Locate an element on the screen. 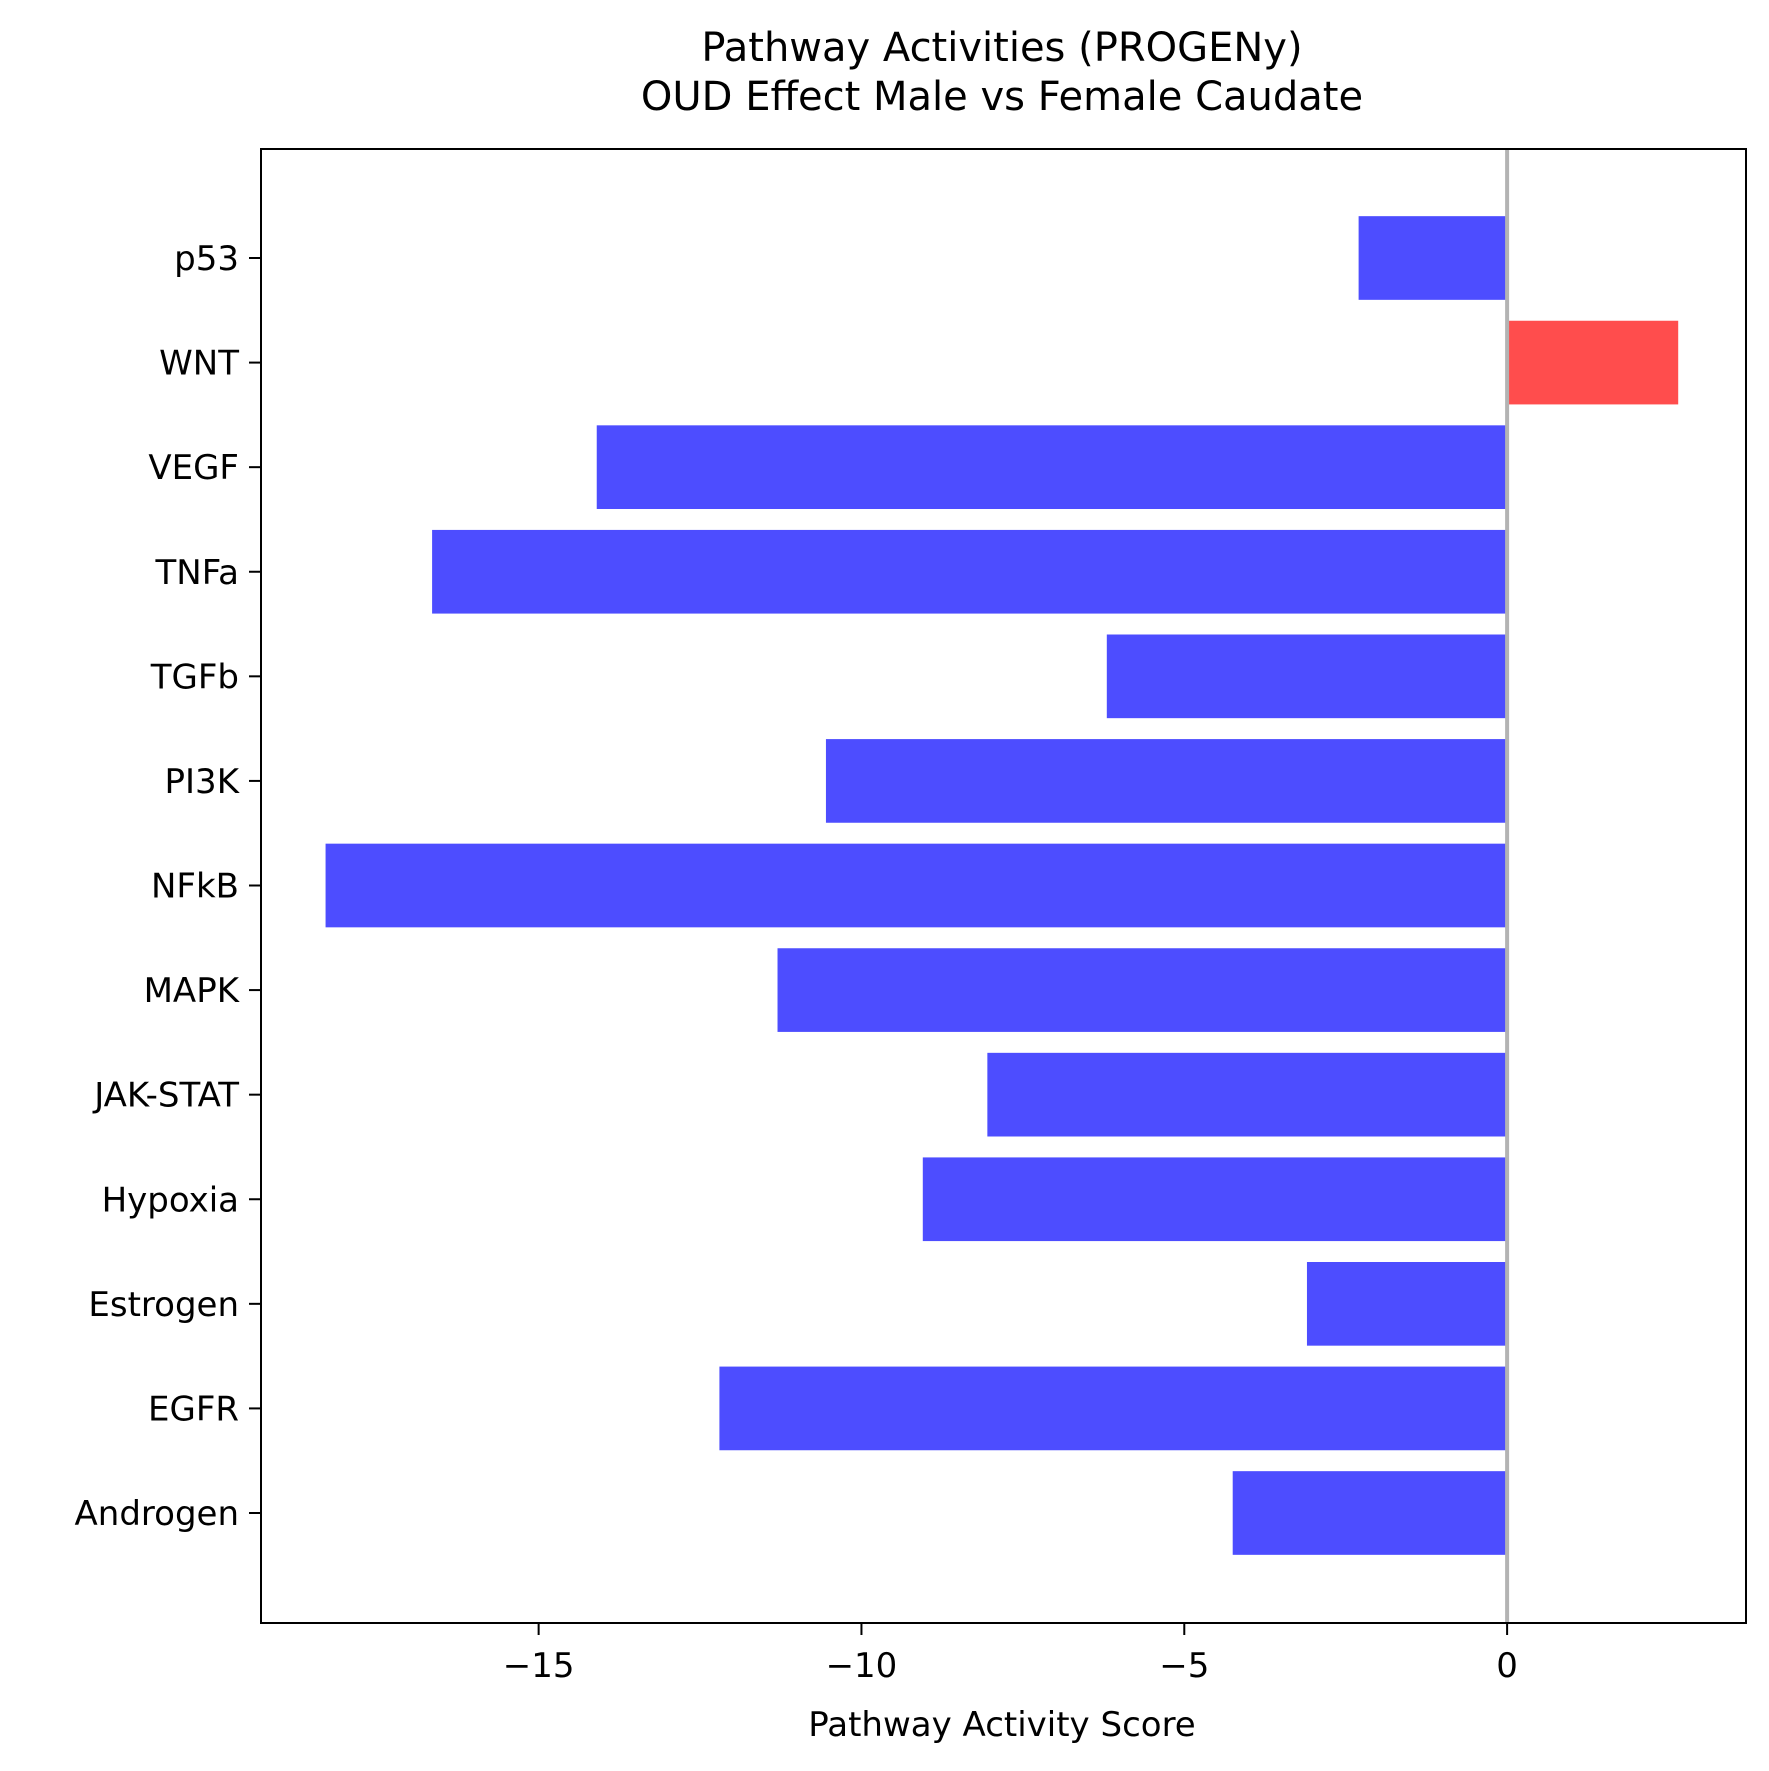  bar-hypoxia is located at coordinates (1215, 1199).